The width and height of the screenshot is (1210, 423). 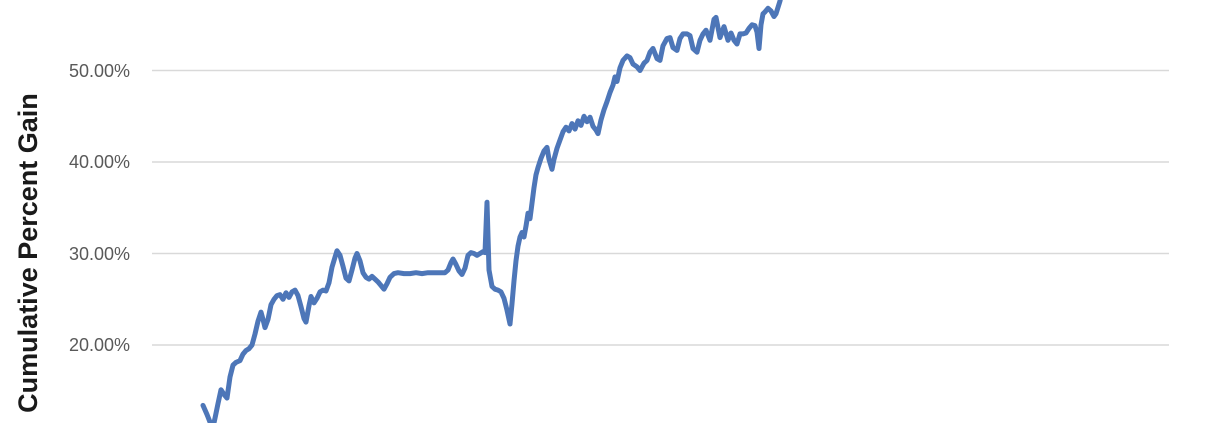 What do you see at coordinates (99, 253) in the screenshot?
I see `y-tick-label: 30.00%` at bounding box center [99, 253].